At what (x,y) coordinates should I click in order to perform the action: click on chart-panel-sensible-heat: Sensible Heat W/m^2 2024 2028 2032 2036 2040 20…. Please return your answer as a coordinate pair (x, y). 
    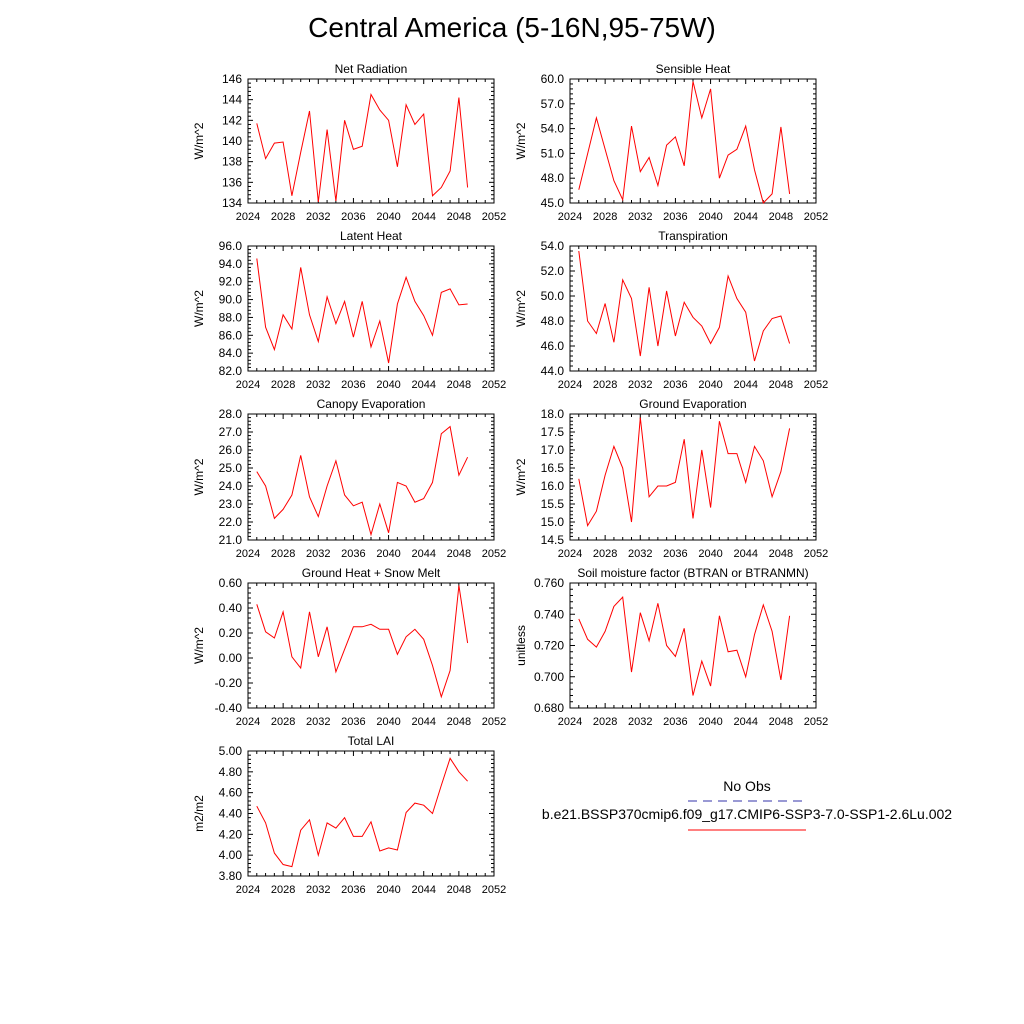
    Looking at the image, I should click on (671, 142).